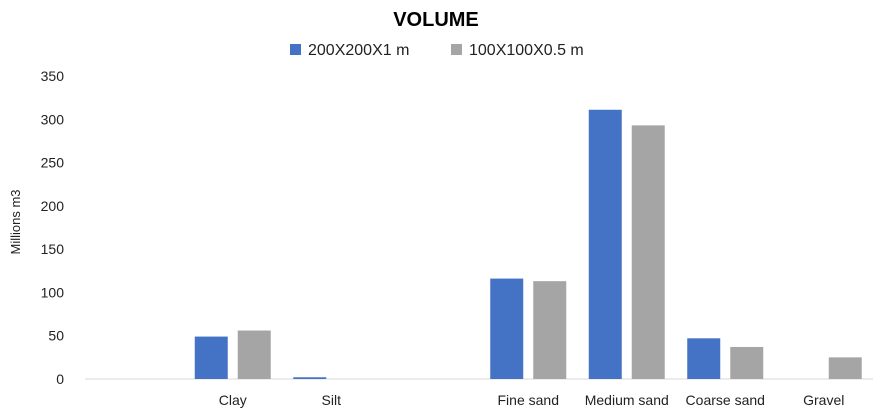 Image resolution: width=873 pixels, height=414 pixels. What do you see at coordinates (15, 221) in the screenshot?
I see `y-axis-label: Millions m3` at bounding box center [15, 221].